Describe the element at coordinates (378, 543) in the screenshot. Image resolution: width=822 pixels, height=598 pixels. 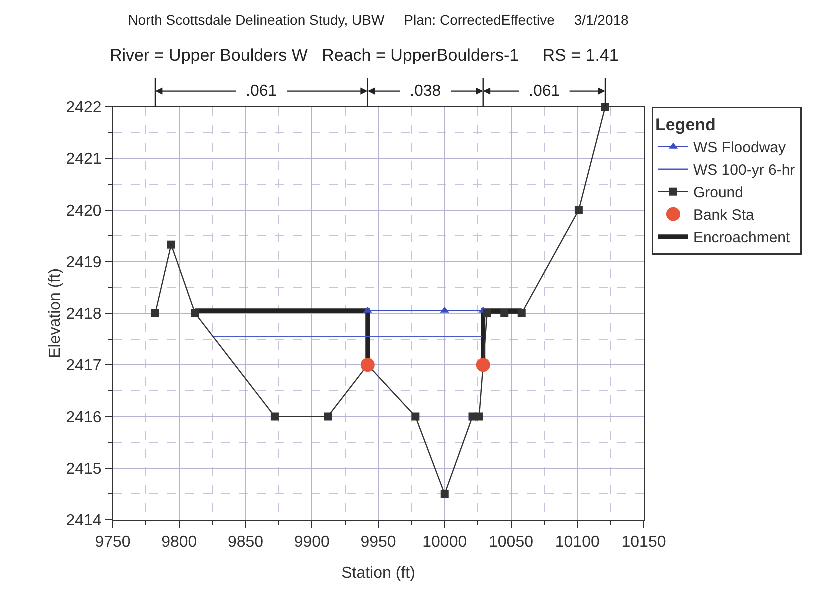
I see `x-tick-label: 9950` at that location.